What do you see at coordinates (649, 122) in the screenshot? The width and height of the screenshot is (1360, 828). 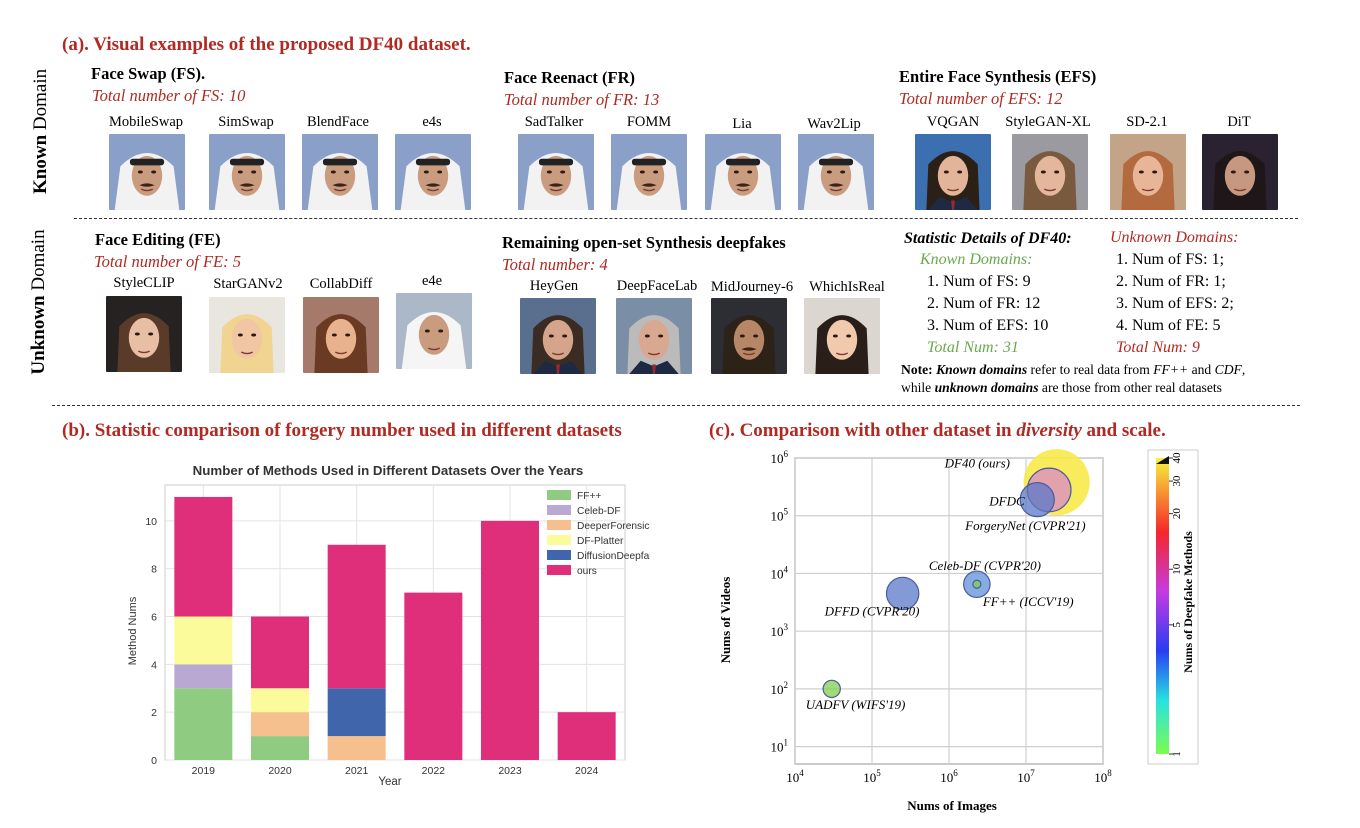 I see `method-label: FOMM` at bounding box center [649, 122].